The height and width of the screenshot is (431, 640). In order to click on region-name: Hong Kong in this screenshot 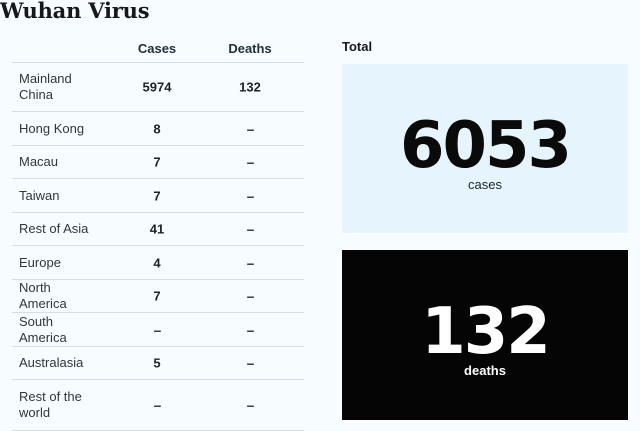, I will do `click(59, 129)`.